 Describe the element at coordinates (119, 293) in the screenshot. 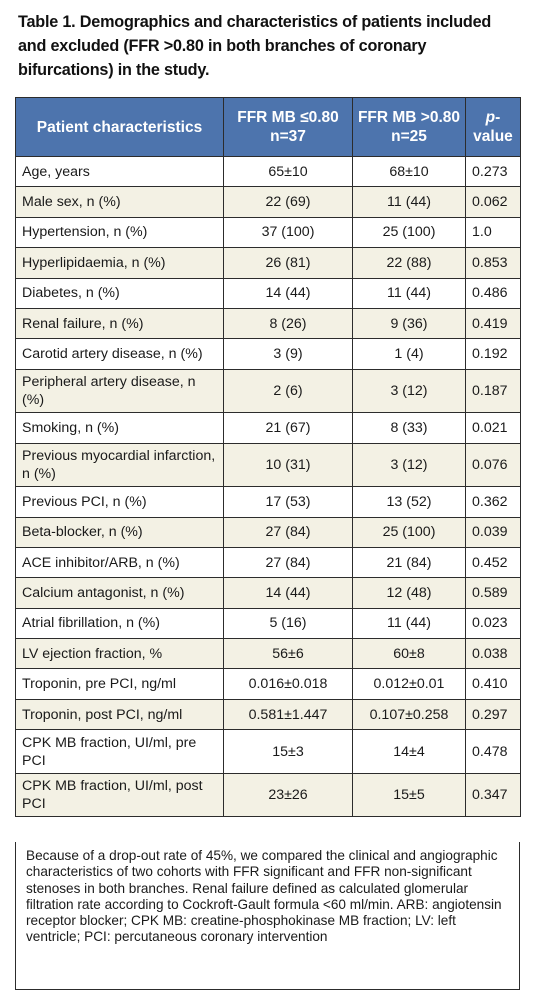

I see `row-label-cell: Diabetes, n (%)` at that location.